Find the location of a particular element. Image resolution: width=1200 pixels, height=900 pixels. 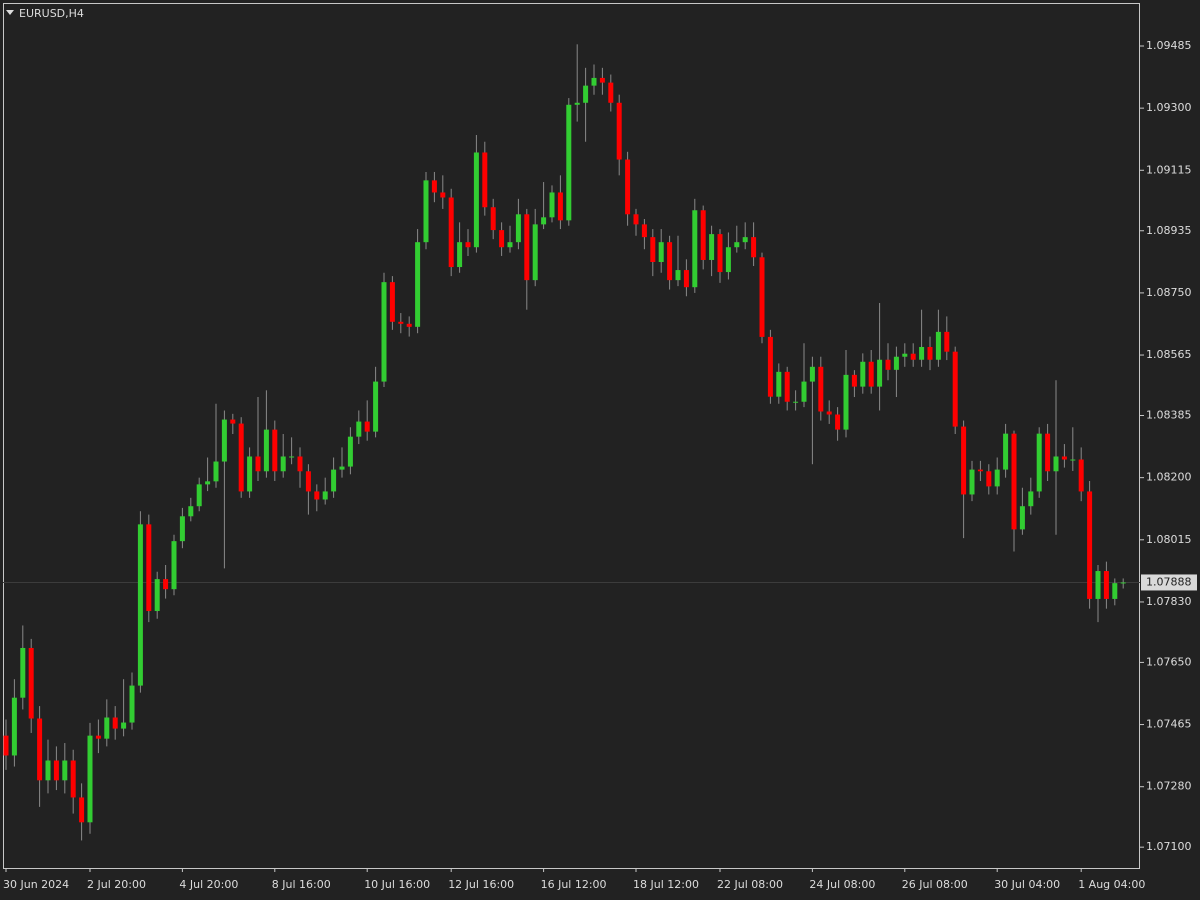

chart-title: EURUSD,H4 is located at coordinates (51, 13).